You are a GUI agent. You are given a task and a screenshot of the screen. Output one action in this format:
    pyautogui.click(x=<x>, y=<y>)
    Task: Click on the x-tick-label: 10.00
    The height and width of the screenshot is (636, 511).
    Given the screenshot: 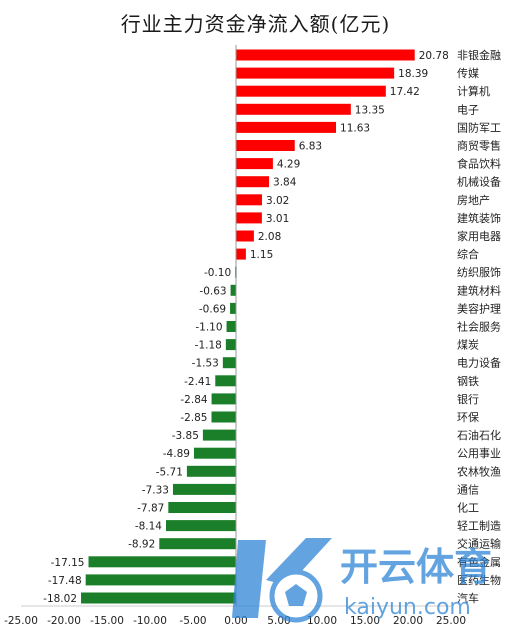 What is the action you would take?
    pyautogui.click(x=322, y=621)
    